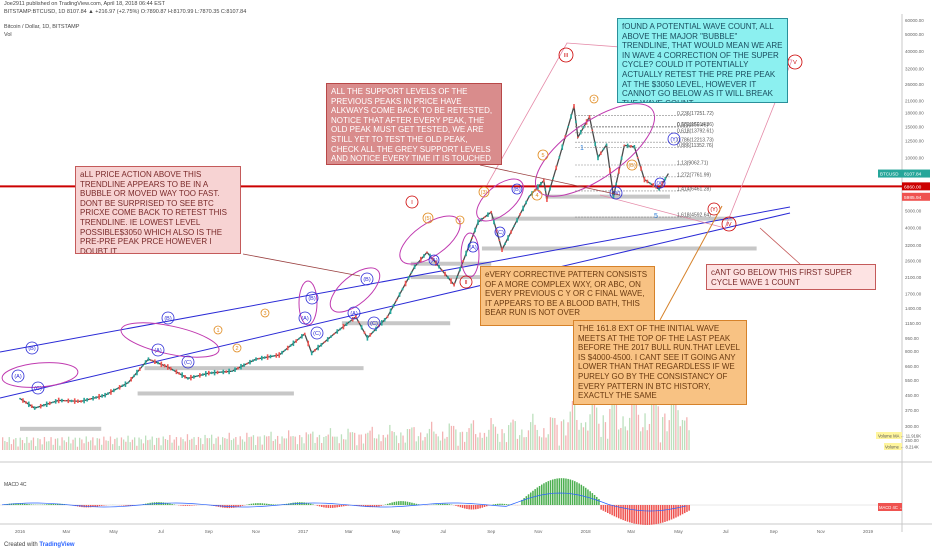  Describe the element at coordinates (500, 233) in the screenshot. I see `wave-label: (C)` at that location.